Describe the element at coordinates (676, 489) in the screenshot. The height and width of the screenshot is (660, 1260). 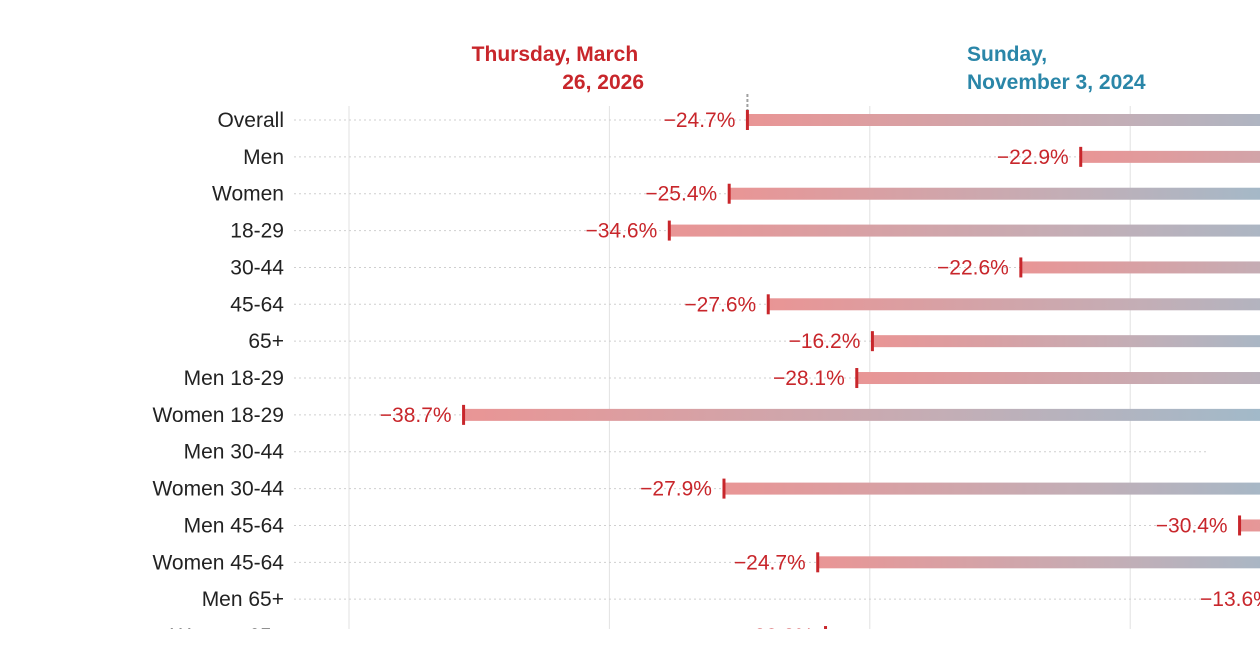
I see `change-value-label: −27.9%` at that location.